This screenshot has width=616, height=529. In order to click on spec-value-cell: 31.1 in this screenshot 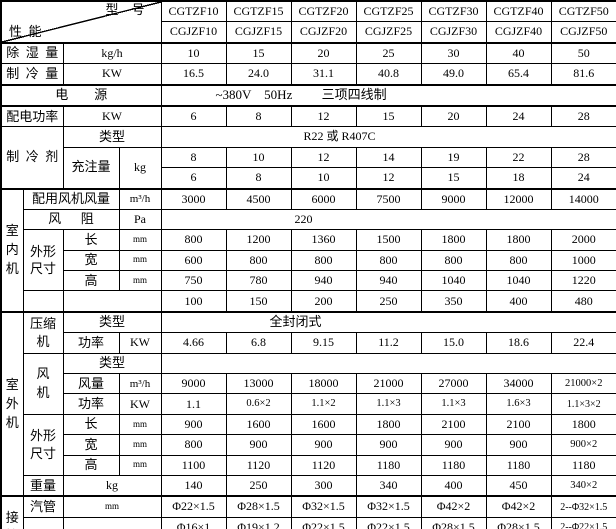, I will do `click(323, 74)`.